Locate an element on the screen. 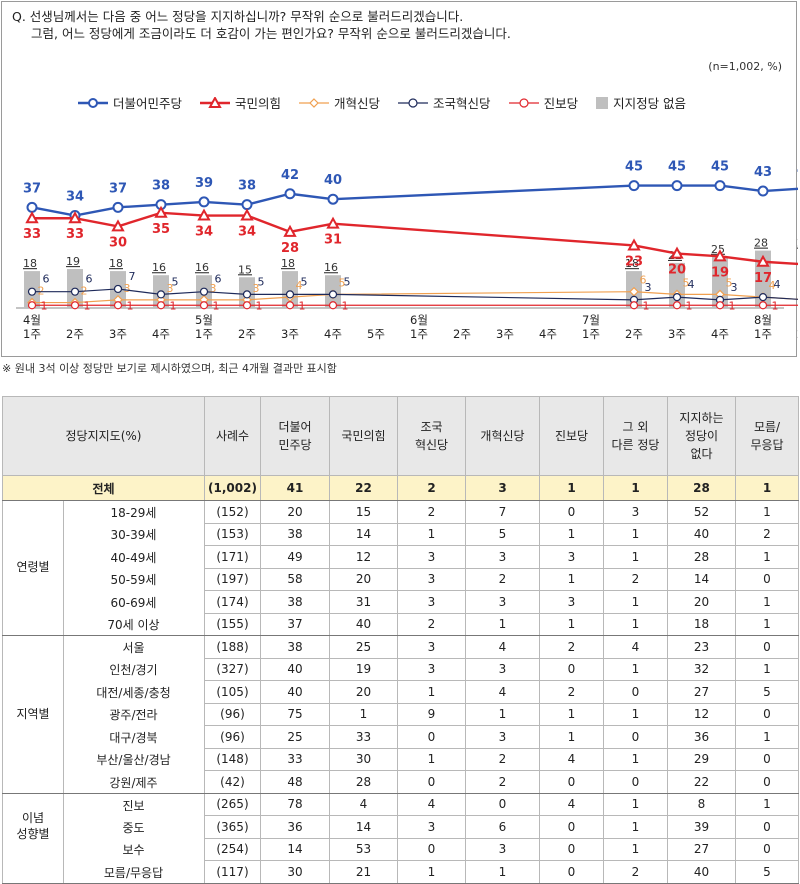 This screenshot has width=800, height=884. table-cell: (152) is located at coordinates (232, 512).